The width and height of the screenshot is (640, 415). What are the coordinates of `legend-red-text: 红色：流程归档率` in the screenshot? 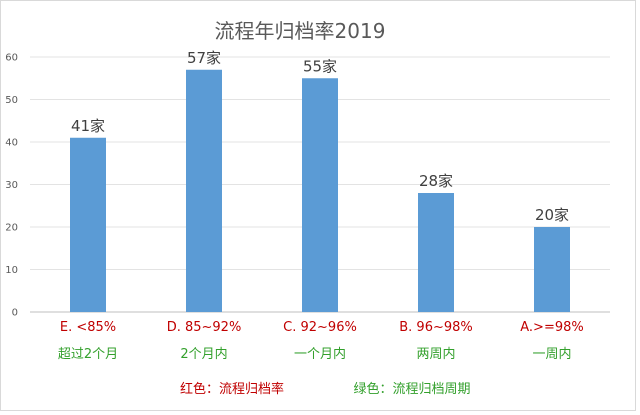 It's located at (232, 389).